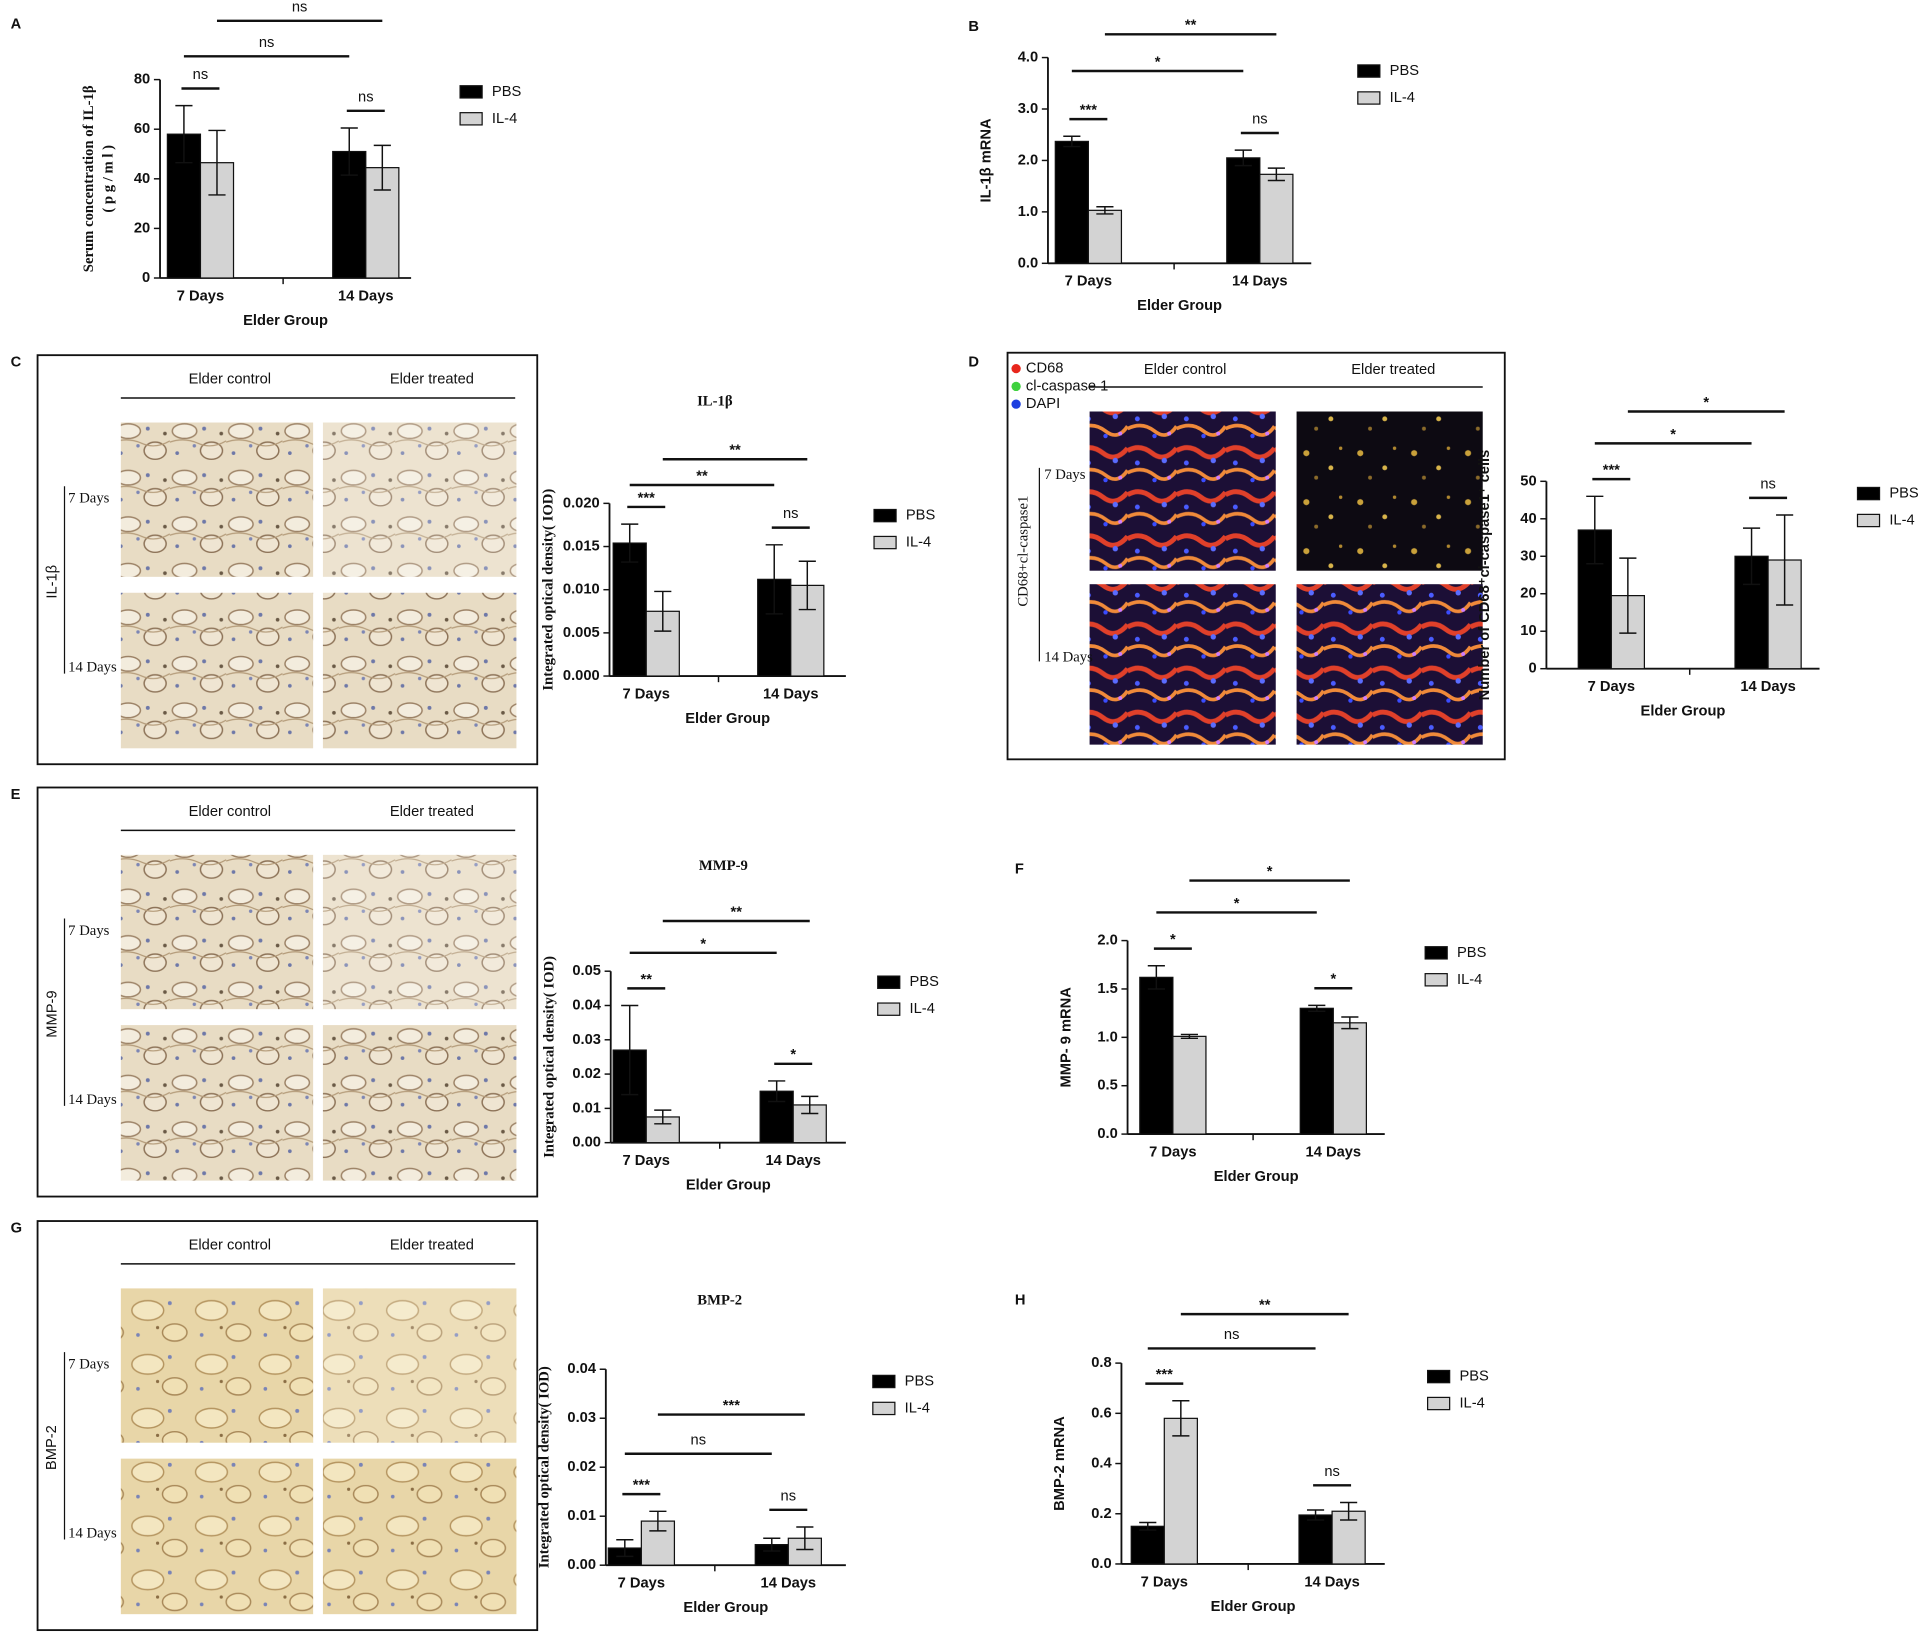  Describe the element at coordinates (581, 1467) in the screenshot. I see `y-tick-label: 0.02` at that location.